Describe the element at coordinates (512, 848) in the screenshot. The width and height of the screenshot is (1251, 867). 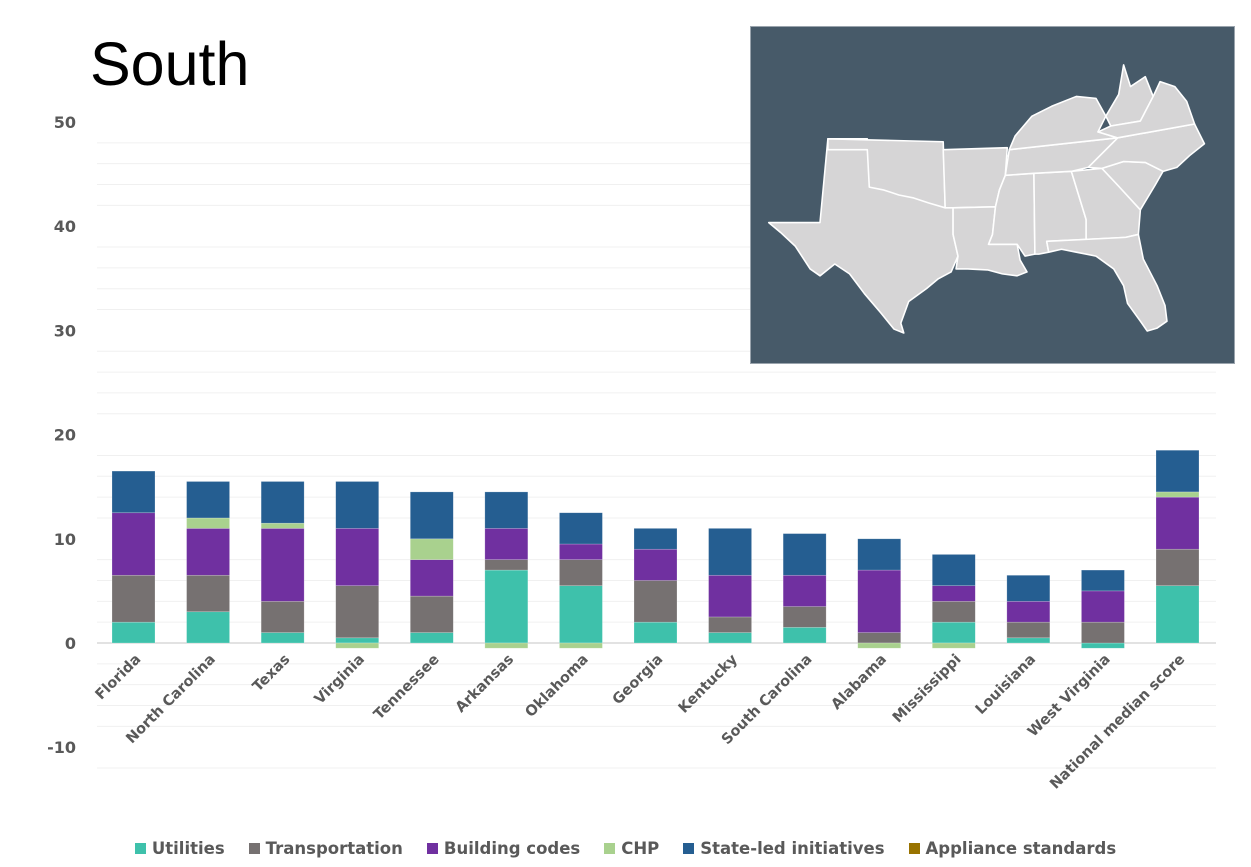
I see `legend-label: Building codes` at that location.